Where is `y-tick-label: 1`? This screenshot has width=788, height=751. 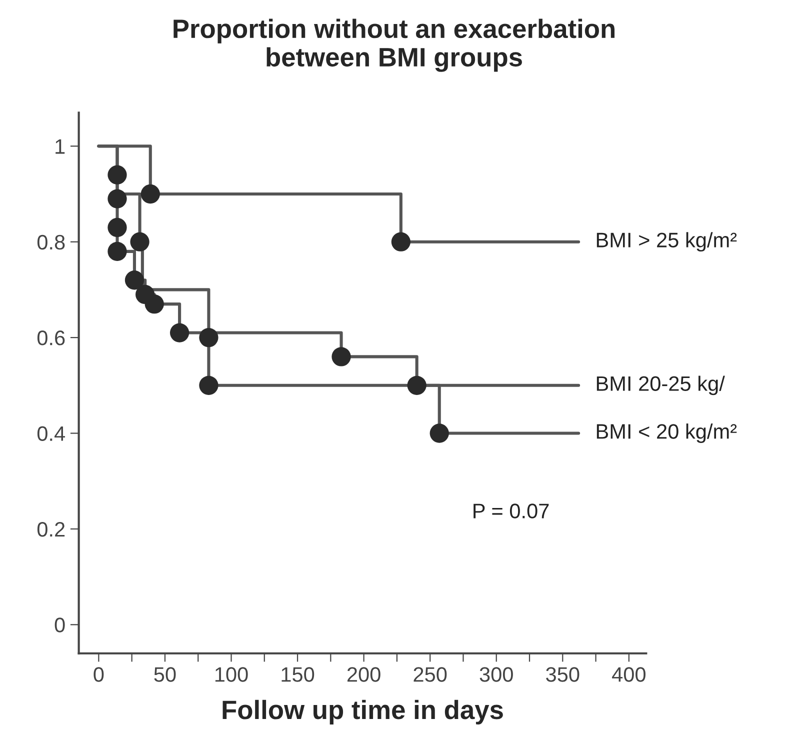 y-tick-label: 1 is located at coordinates (60, 146).